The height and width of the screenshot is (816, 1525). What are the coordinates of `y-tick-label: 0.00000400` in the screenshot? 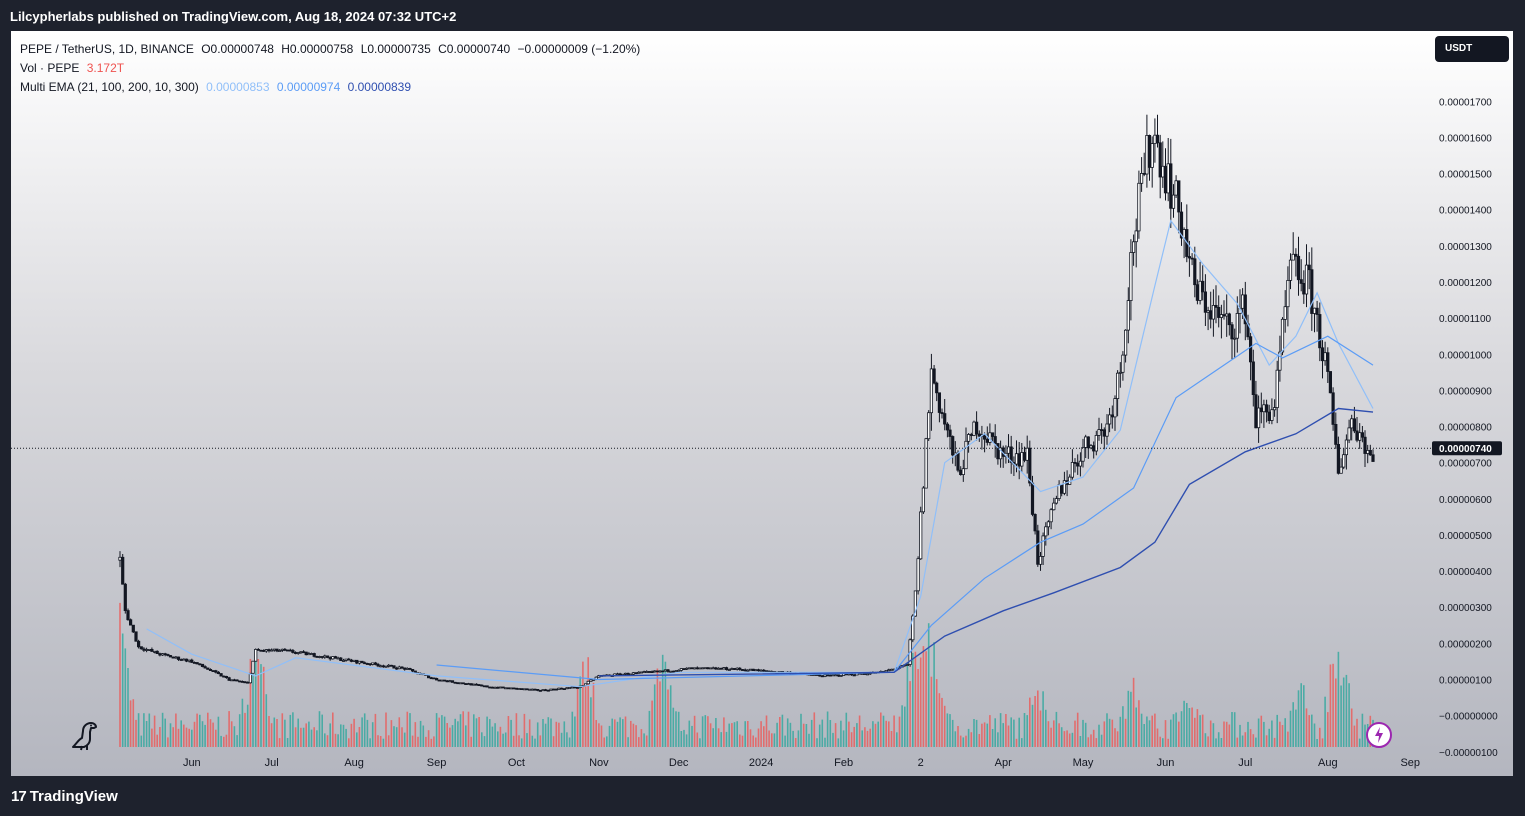 It's located at (1465, 572).